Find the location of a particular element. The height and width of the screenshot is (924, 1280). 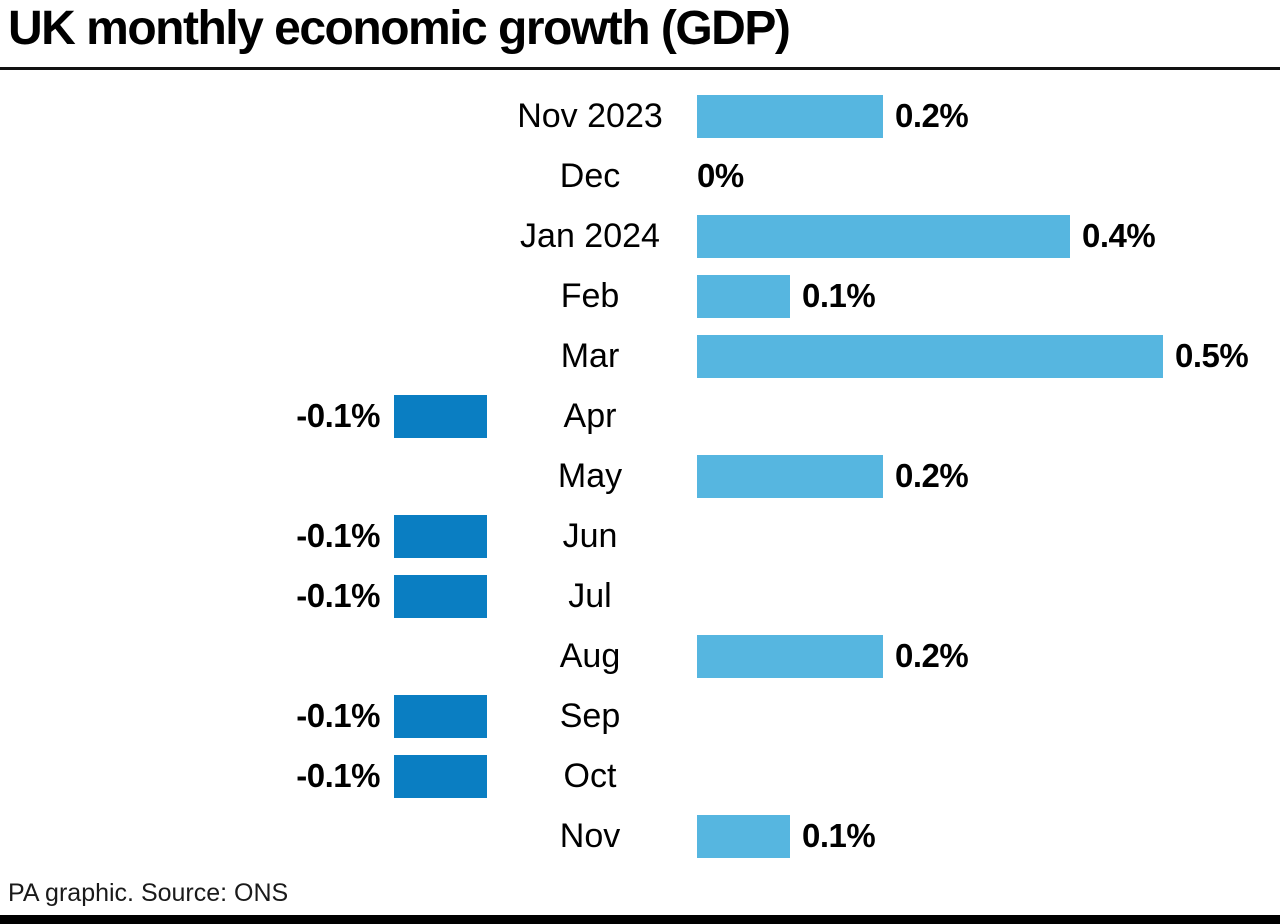

category-label: Mar is located at coordinates (590, 356).